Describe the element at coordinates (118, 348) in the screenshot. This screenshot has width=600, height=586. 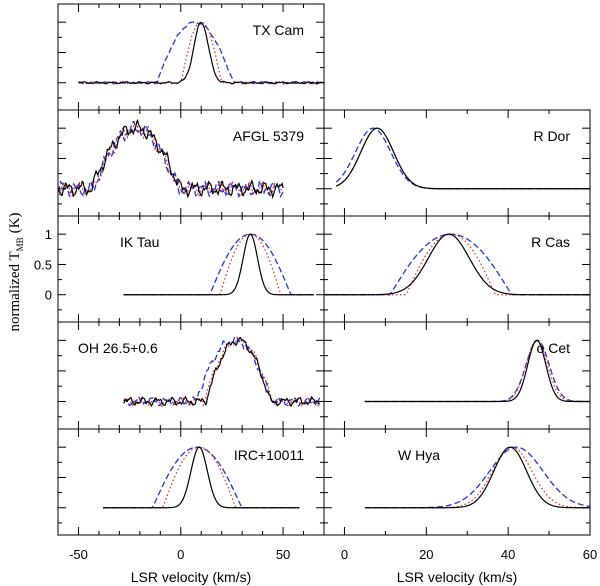
I see `panel-label: OH 26.5+0.6` at that location.